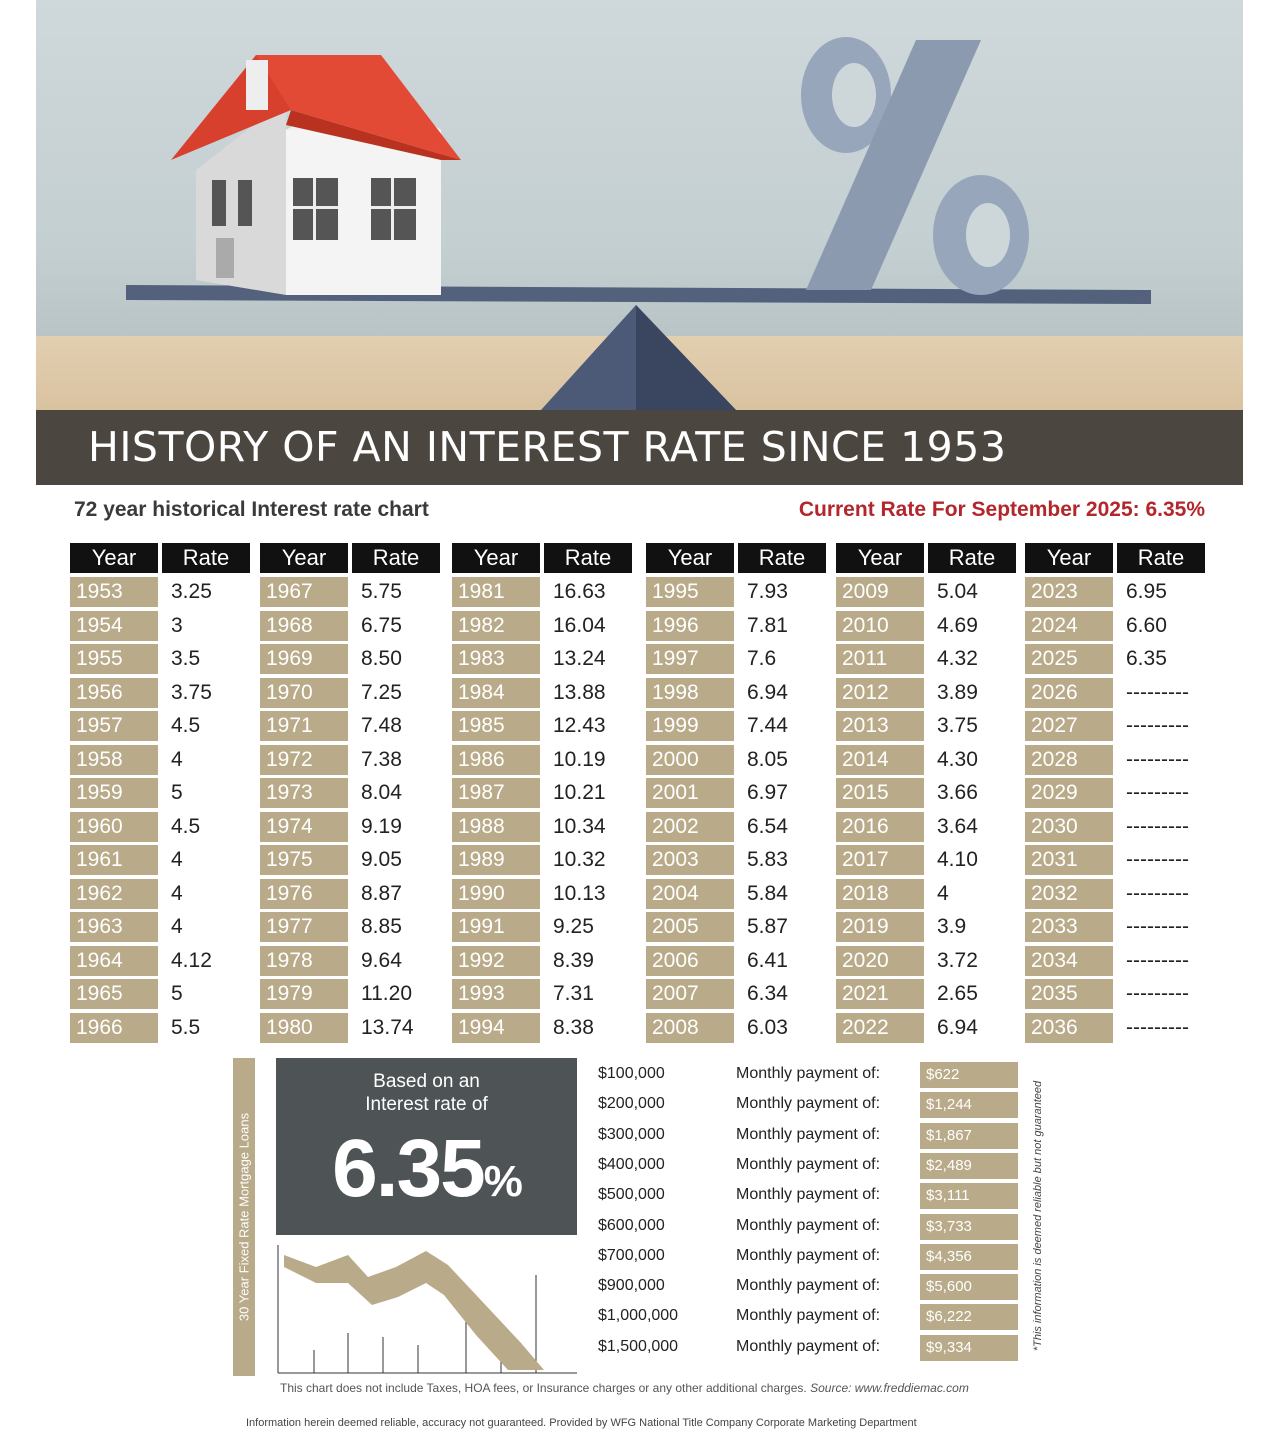  I want to click on year-cell: 1974, so click(304, 826).